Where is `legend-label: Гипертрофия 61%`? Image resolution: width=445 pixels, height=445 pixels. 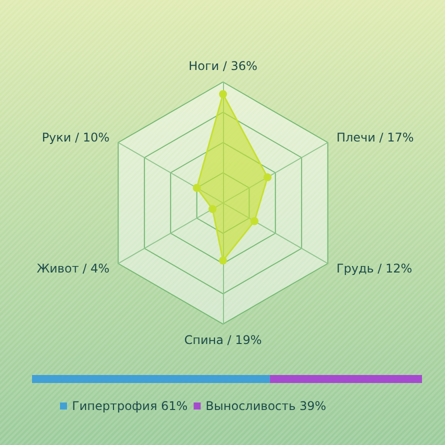
legend-label: Гипертрофия 61% is located at coordinates (130, 406).